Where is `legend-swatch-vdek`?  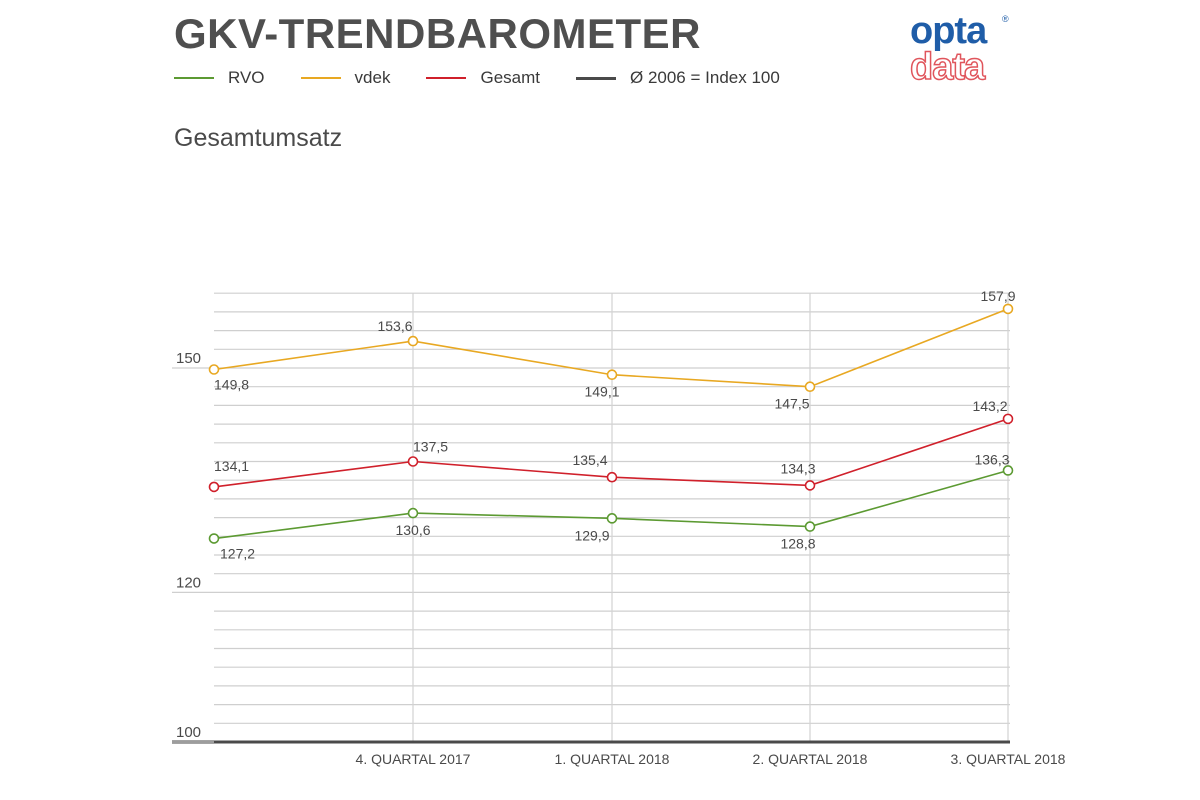 legend-swatch-vdek is located at coordinates (320, 78).